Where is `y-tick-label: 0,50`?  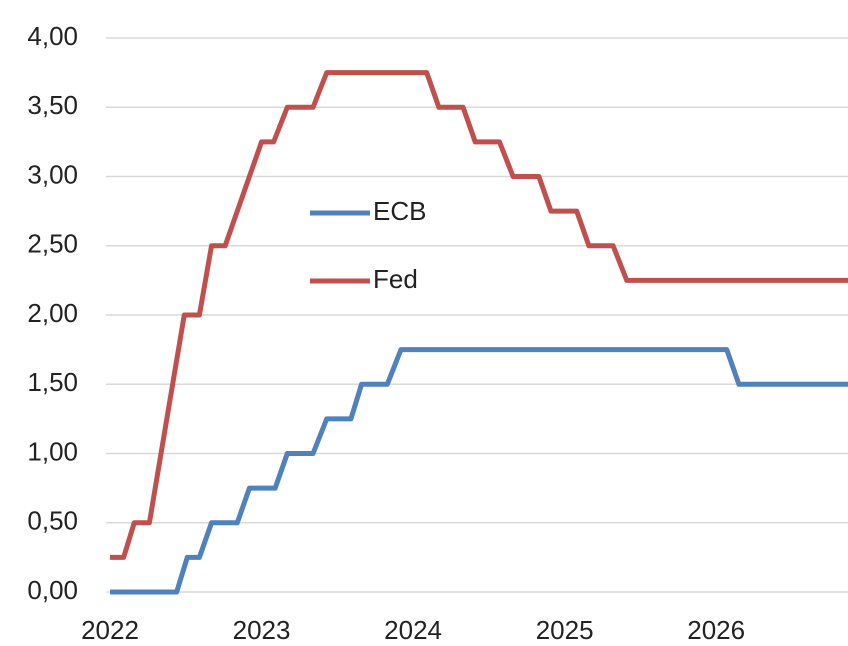 y-tick-label: 0,50 is located at coordinates (52, 521).